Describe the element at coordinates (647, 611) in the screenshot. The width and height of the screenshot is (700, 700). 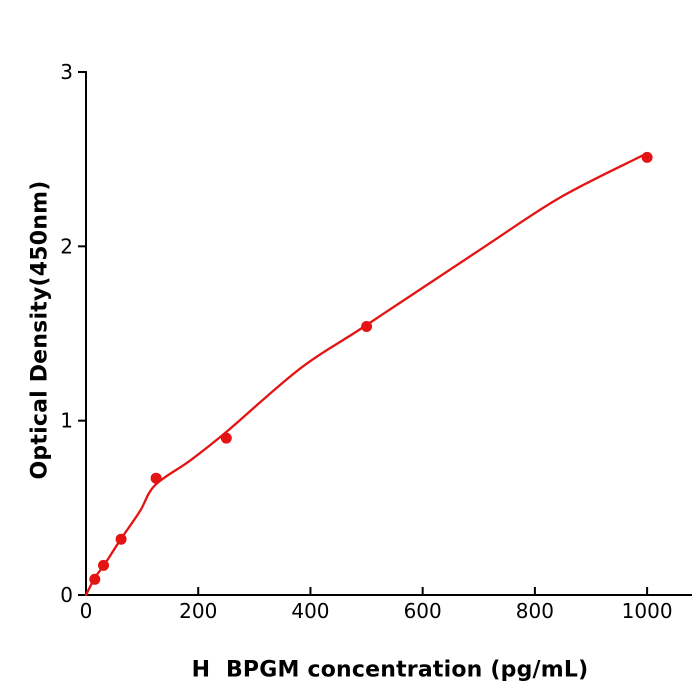
I see `x-tick-label: 1000` at that location.